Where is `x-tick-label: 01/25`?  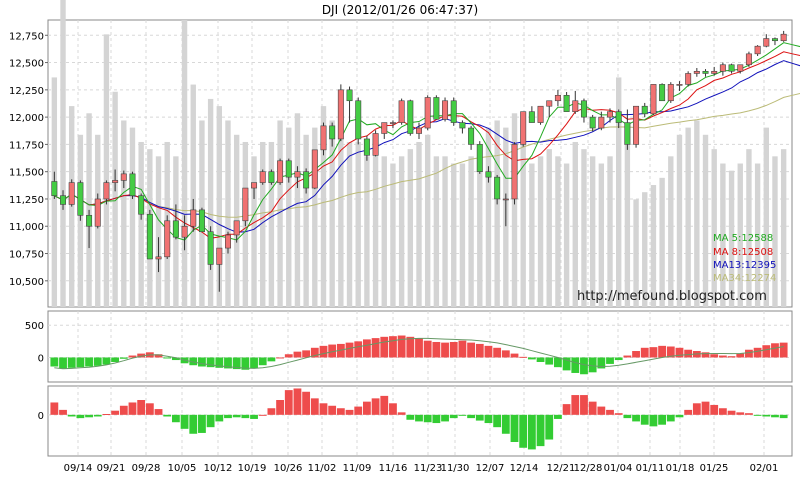 x-tick-label: 01/25 is located at coordinates (714, 468).